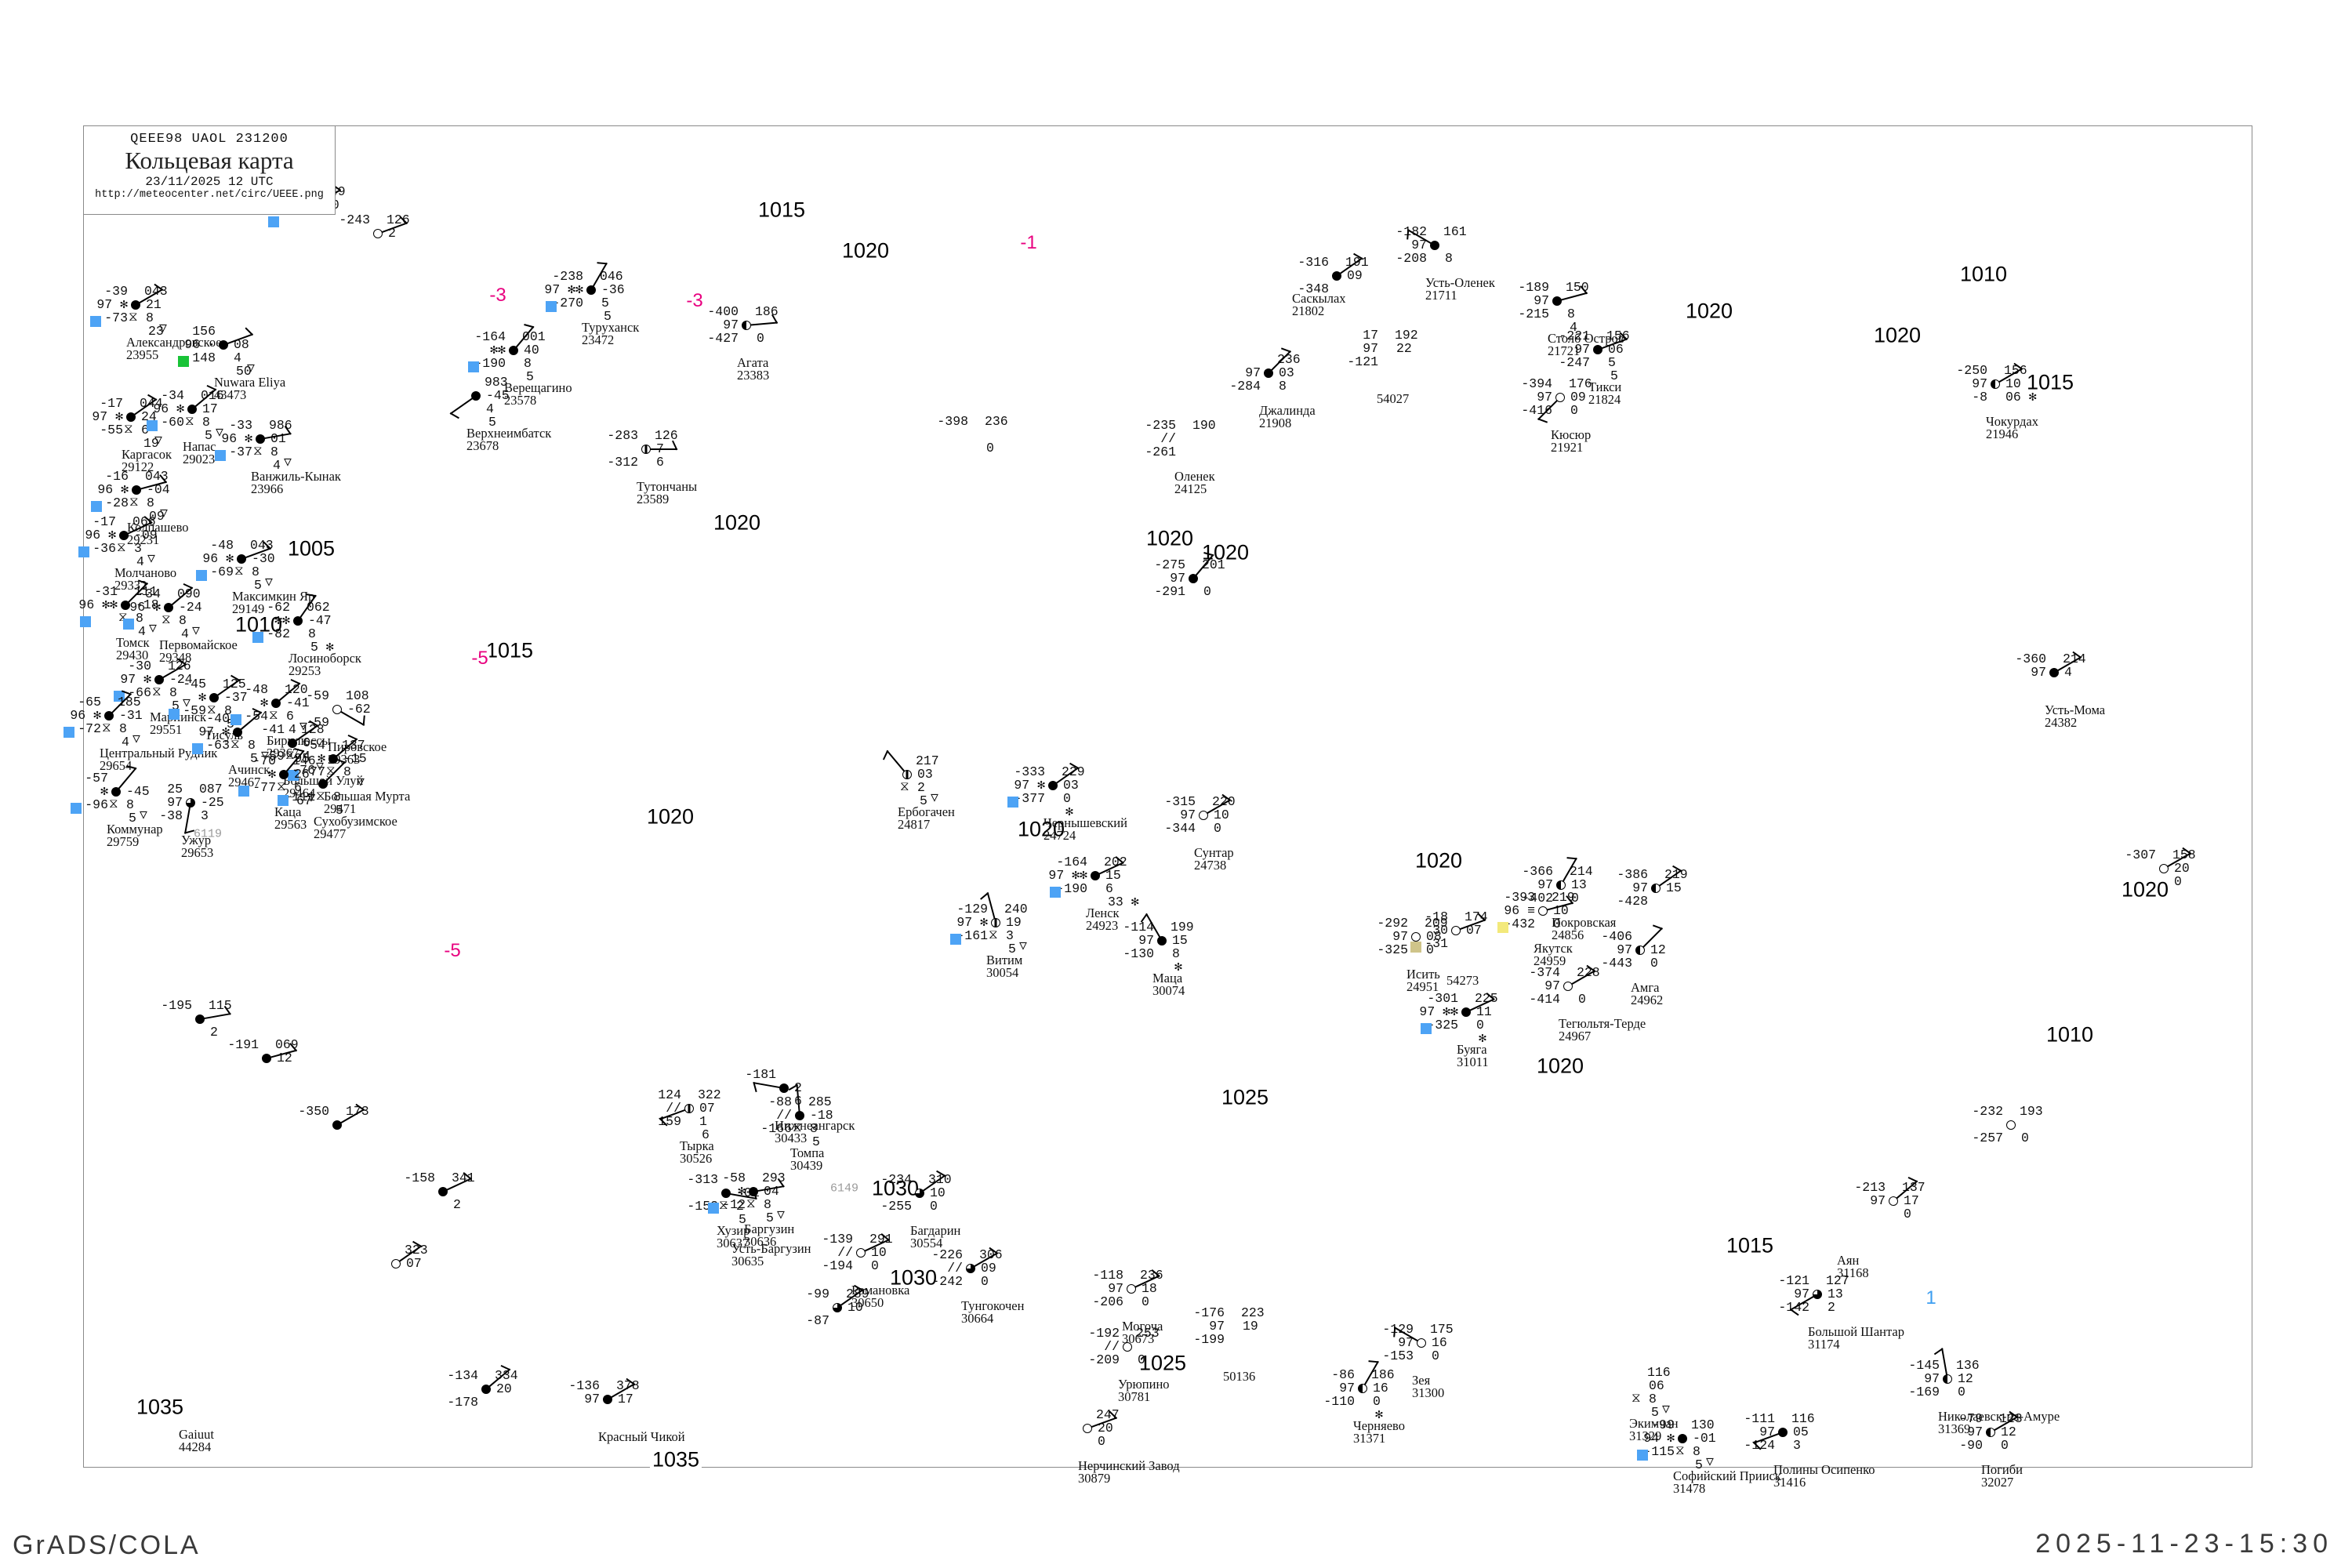 The image size is (2352, 1568). I want to click on temperature-value: -406, so click(1616, 936).